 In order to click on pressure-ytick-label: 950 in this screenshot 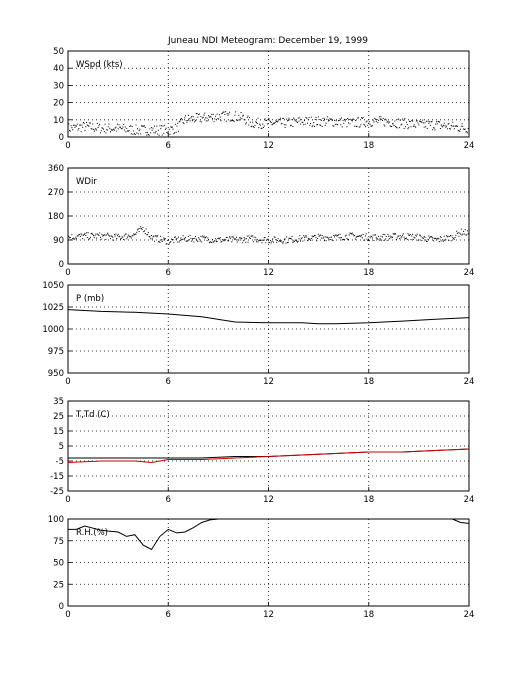, I will do `click(56, 374)`.